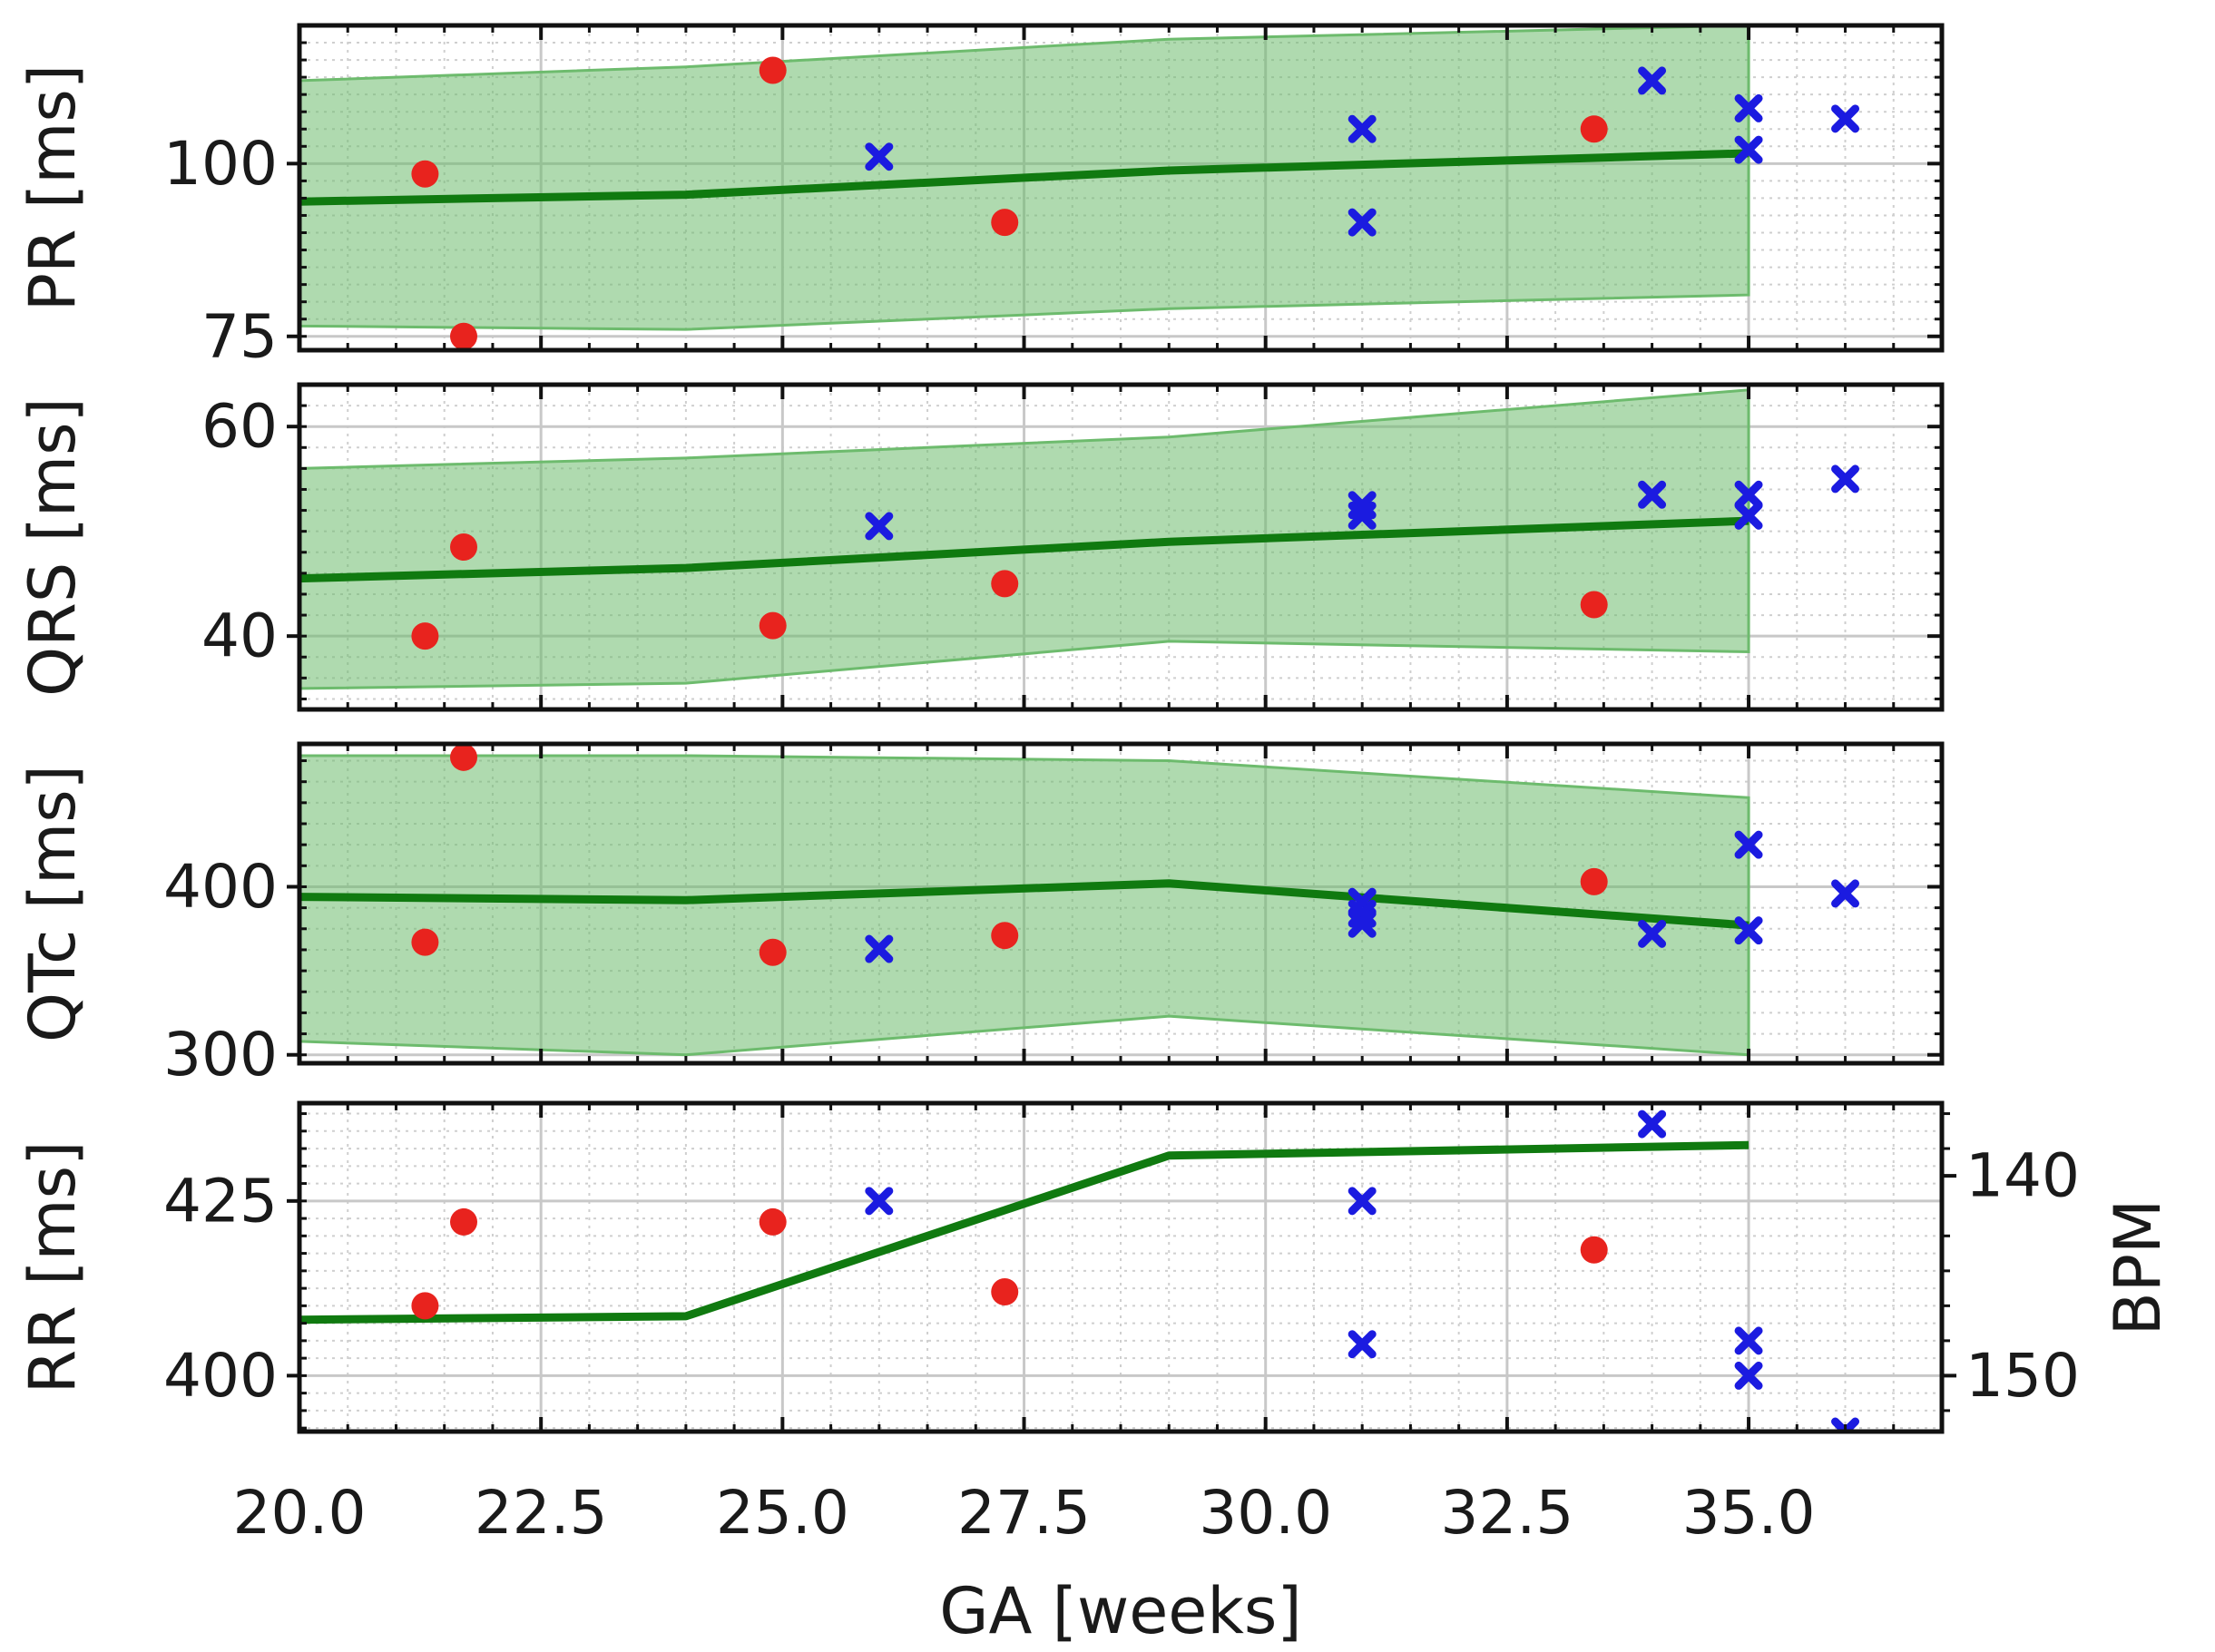  Describe the element at coordinates (300, 1513) in the screenshot. I see `x-tick-label: 20.0` at that location.